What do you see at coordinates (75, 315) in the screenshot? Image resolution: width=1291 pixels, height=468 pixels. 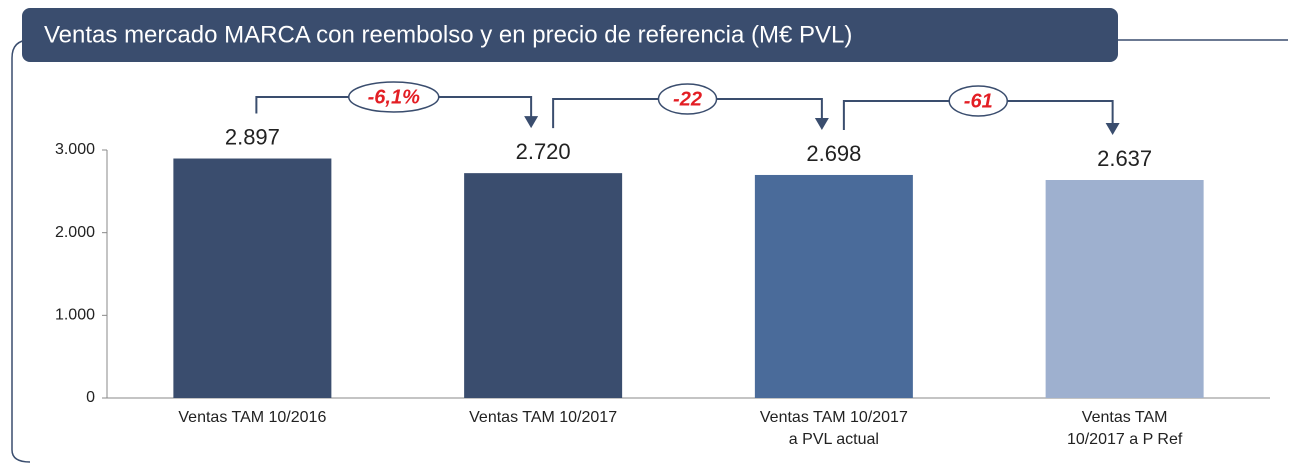 I see `y-tick-label: 1.000` at bounding box center [75, 315].